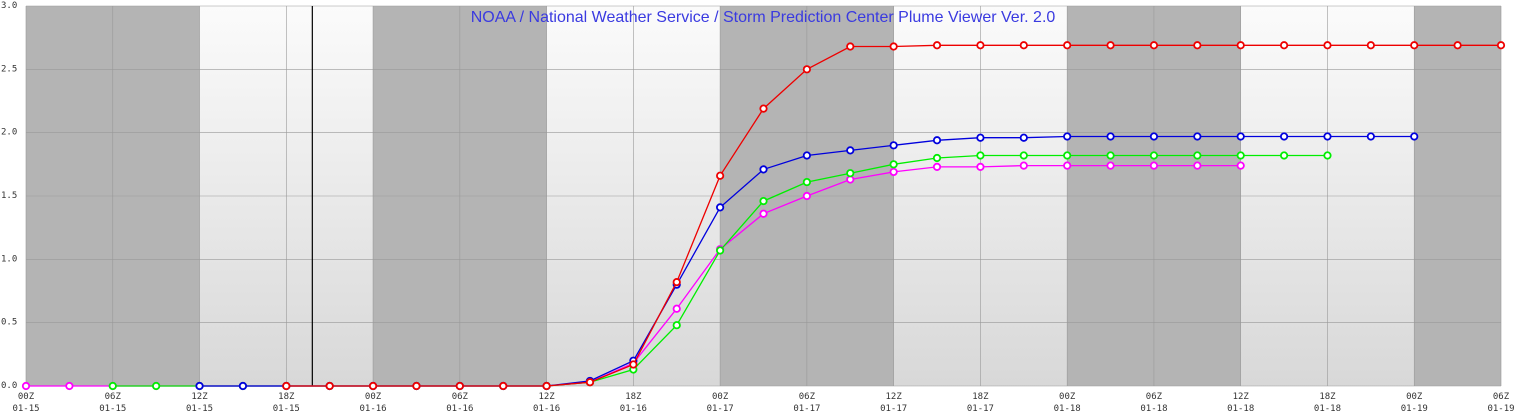  I want to click on y-tick-label: 2.0, so click(9, 133).